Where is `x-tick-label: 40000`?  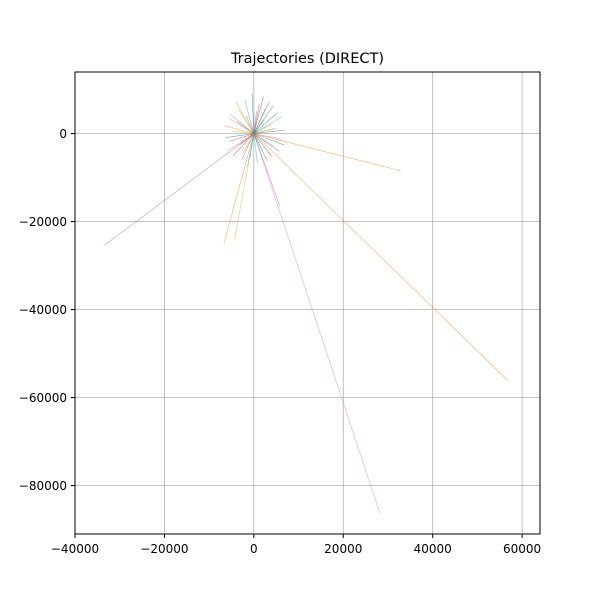 x-tick-label: 40000 is located at coordinates (433, 549).